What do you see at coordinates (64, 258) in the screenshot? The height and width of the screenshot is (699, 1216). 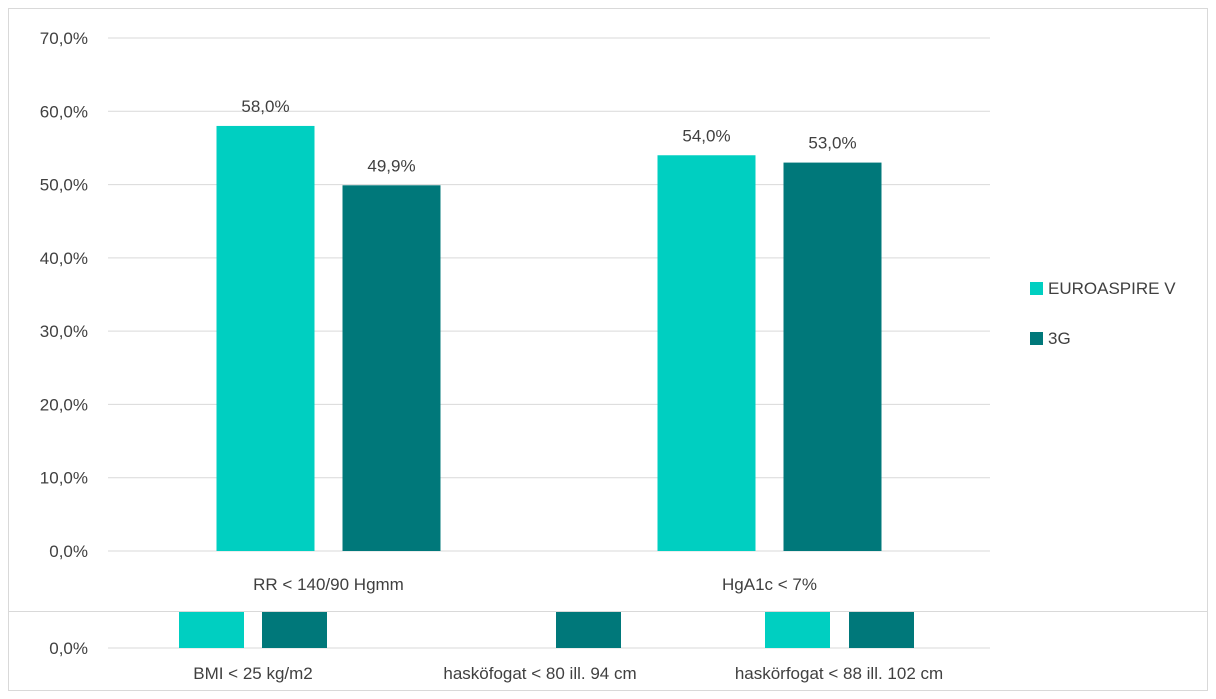 I see `y-tick-label: 40,0%` at bounding box center [64, 258].